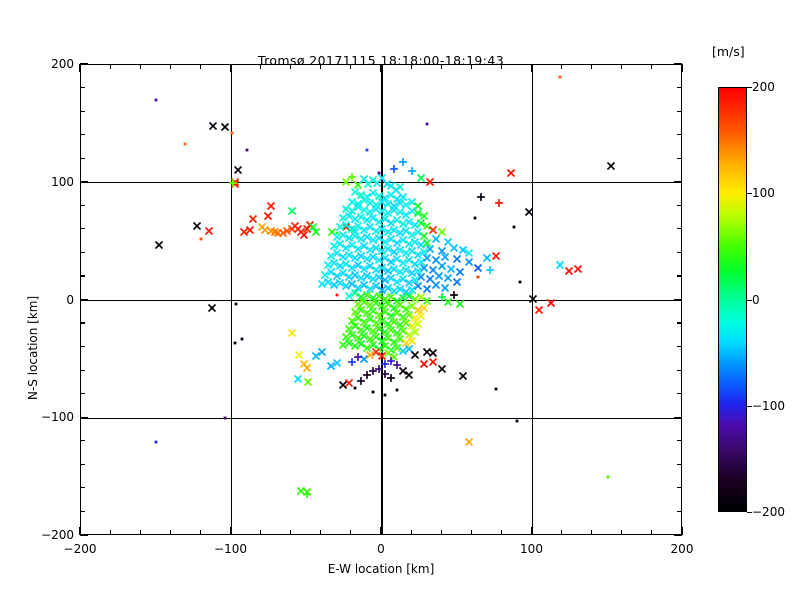  I want to click on x-axis-label: E-W location [km], so click(381, 569).